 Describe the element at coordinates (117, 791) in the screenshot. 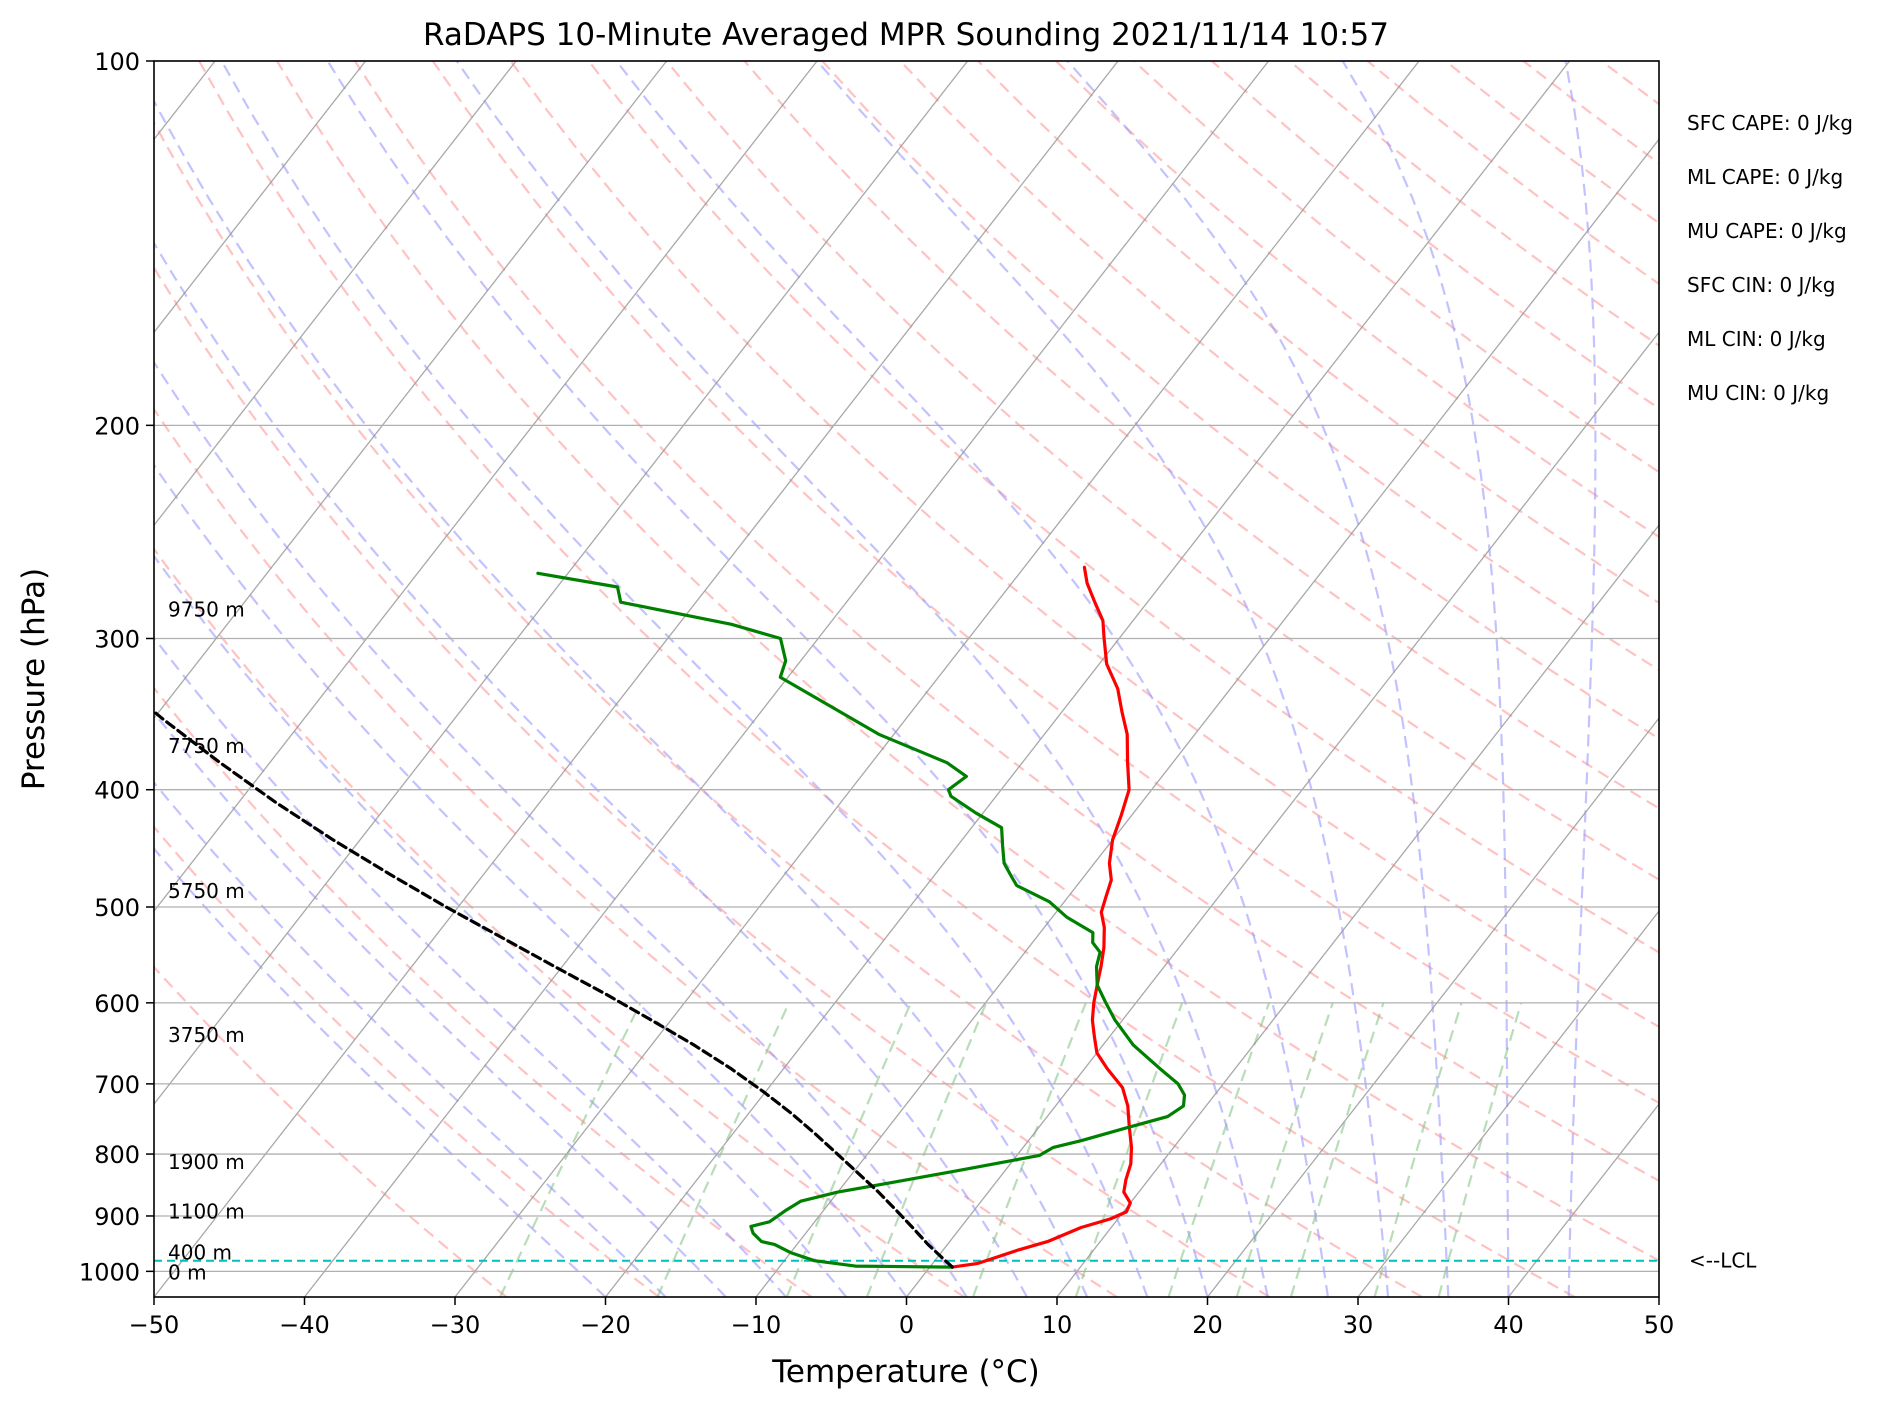

I see `y-tick-label: 400` at that location.